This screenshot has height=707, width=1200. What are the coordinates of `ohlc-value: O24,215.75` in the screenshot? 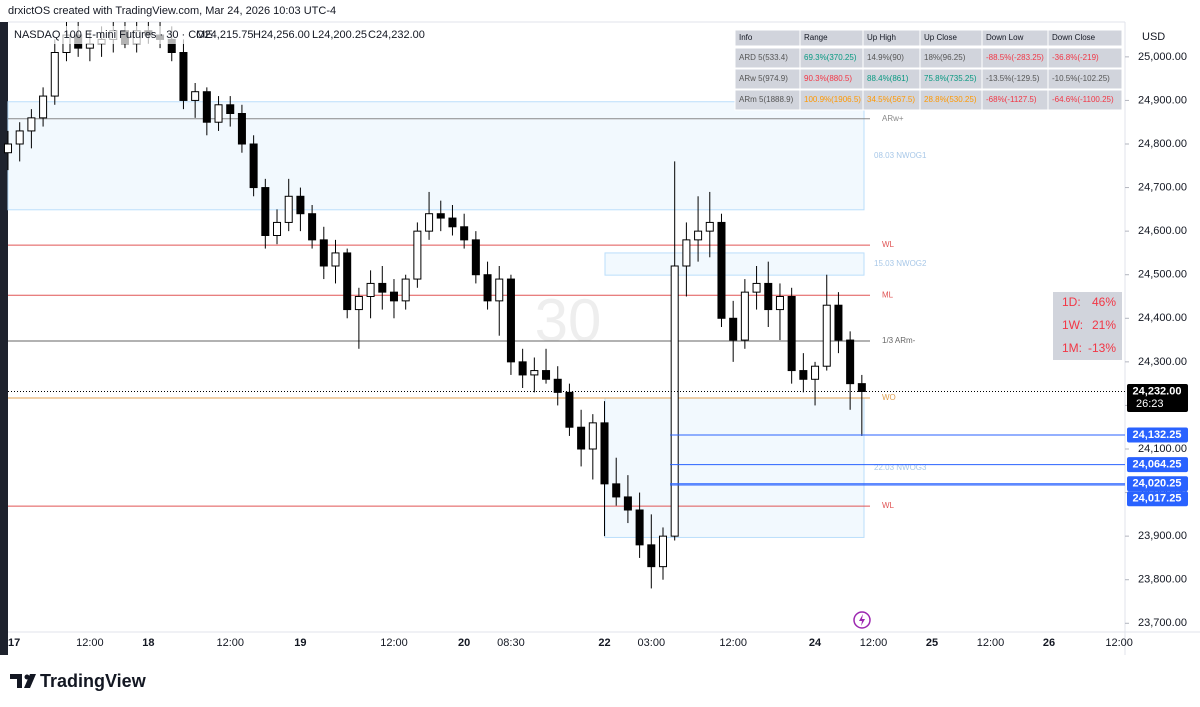 It's located at (225, 35).